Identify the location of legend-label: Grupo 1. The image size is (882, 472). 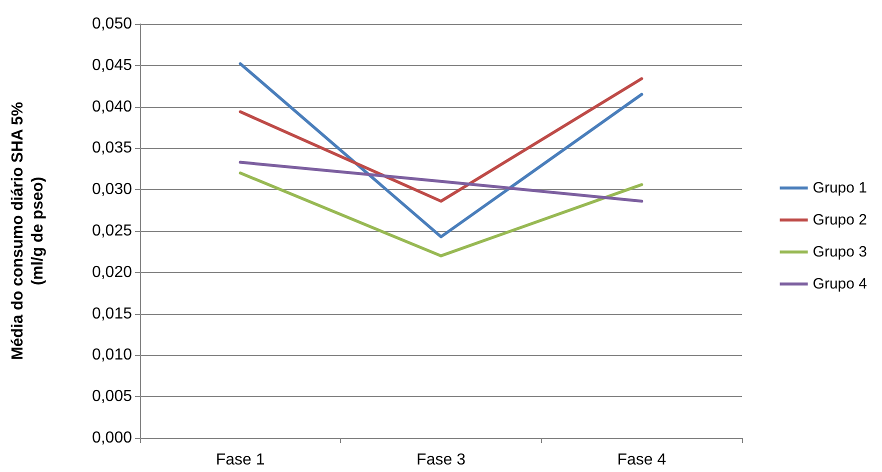
(840, 188).